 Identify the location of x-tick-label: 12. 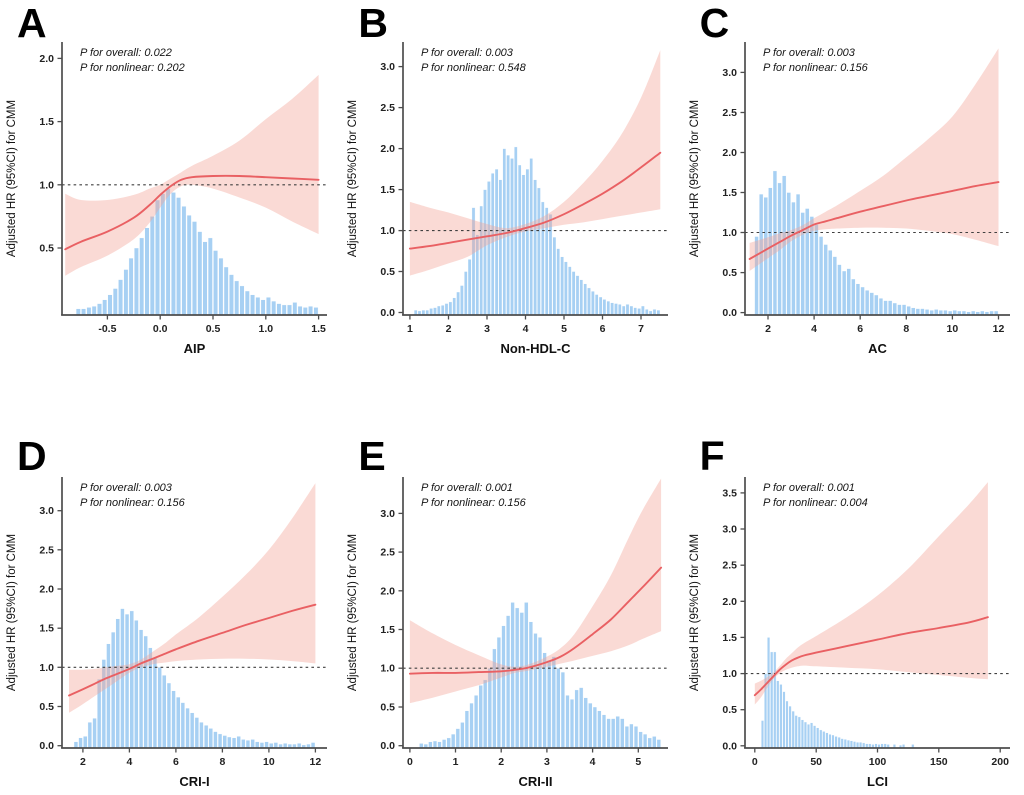
(998, 329).